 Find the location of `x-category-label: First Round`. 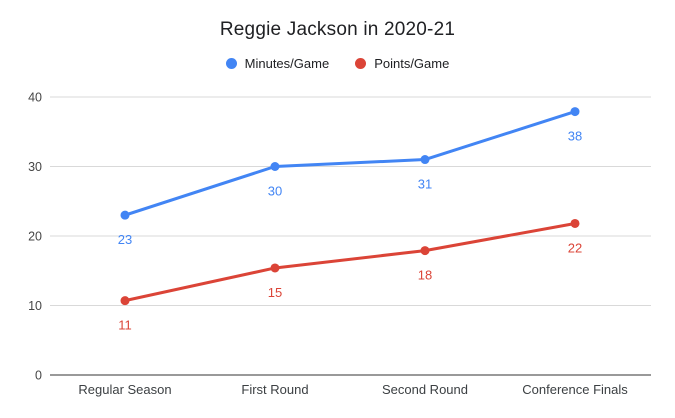

x-category-label: First Round is located at coordinates (274, 389).